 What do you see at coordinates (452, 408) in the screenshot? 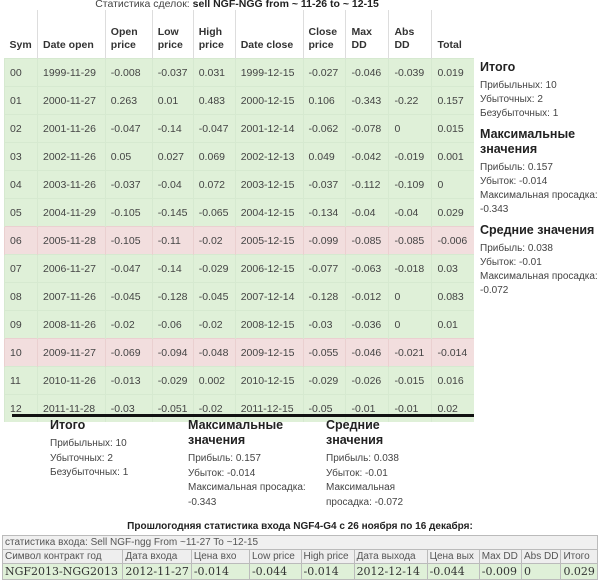
I see `table-cell: 0.02` at bounding box center [452, 408].